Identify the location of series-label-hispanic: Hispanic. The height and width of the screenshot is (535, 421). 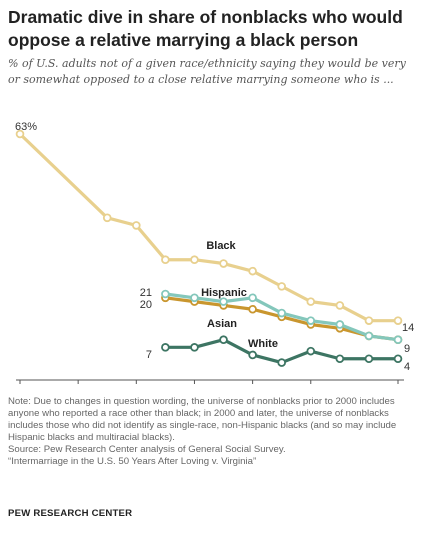
(224, 293).